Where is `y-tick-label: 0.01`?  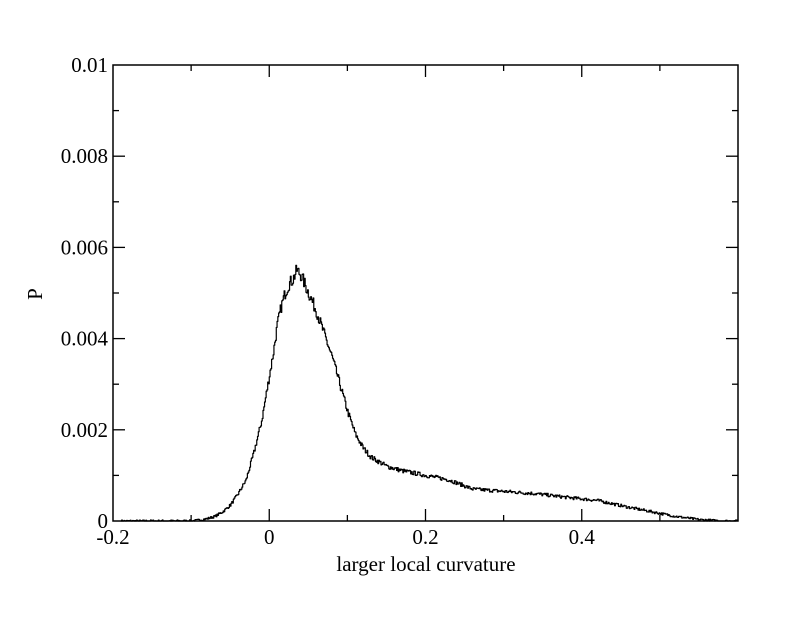 y-tick-label: 0.01 is located at coordinates (89, 65).